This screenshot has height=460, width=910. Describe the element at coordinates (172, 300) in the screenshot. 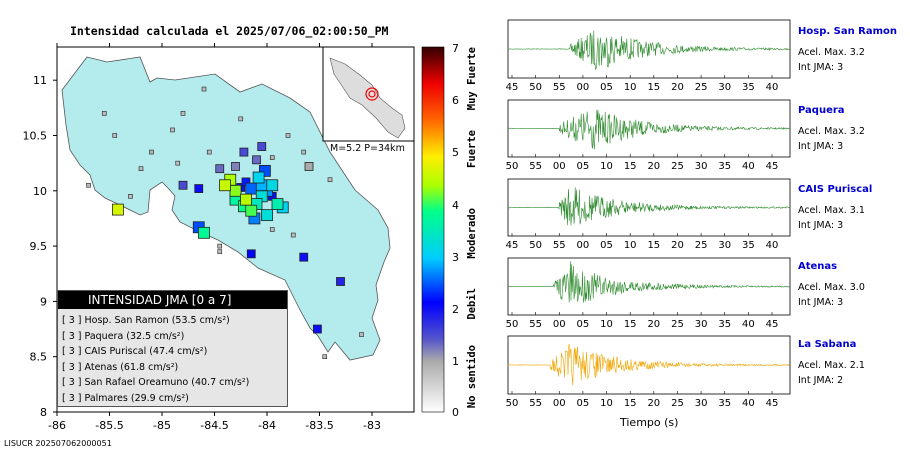

I see `legend-header: INTENSIDAD JMA [0 a 7]` at that location.